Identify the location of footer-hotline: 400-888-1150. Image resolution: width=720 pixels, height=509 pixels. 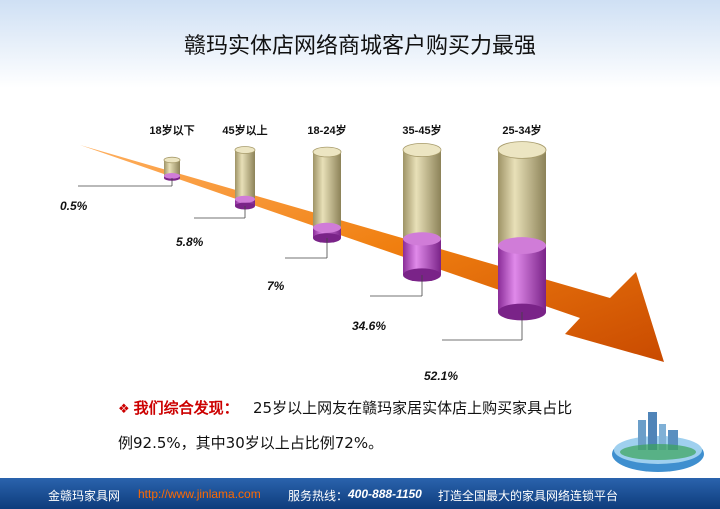
(385, 494).